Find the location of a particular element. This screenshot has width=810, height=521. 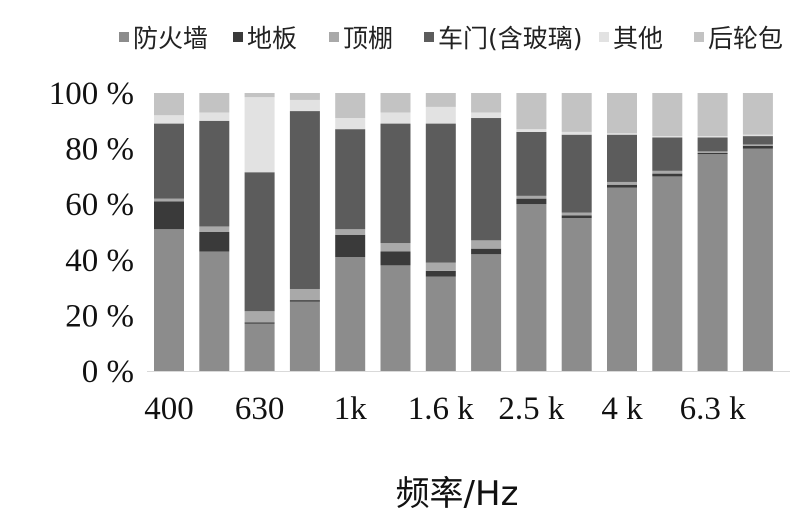

x-tick-label: 400 is located at coordinates (169, 409).